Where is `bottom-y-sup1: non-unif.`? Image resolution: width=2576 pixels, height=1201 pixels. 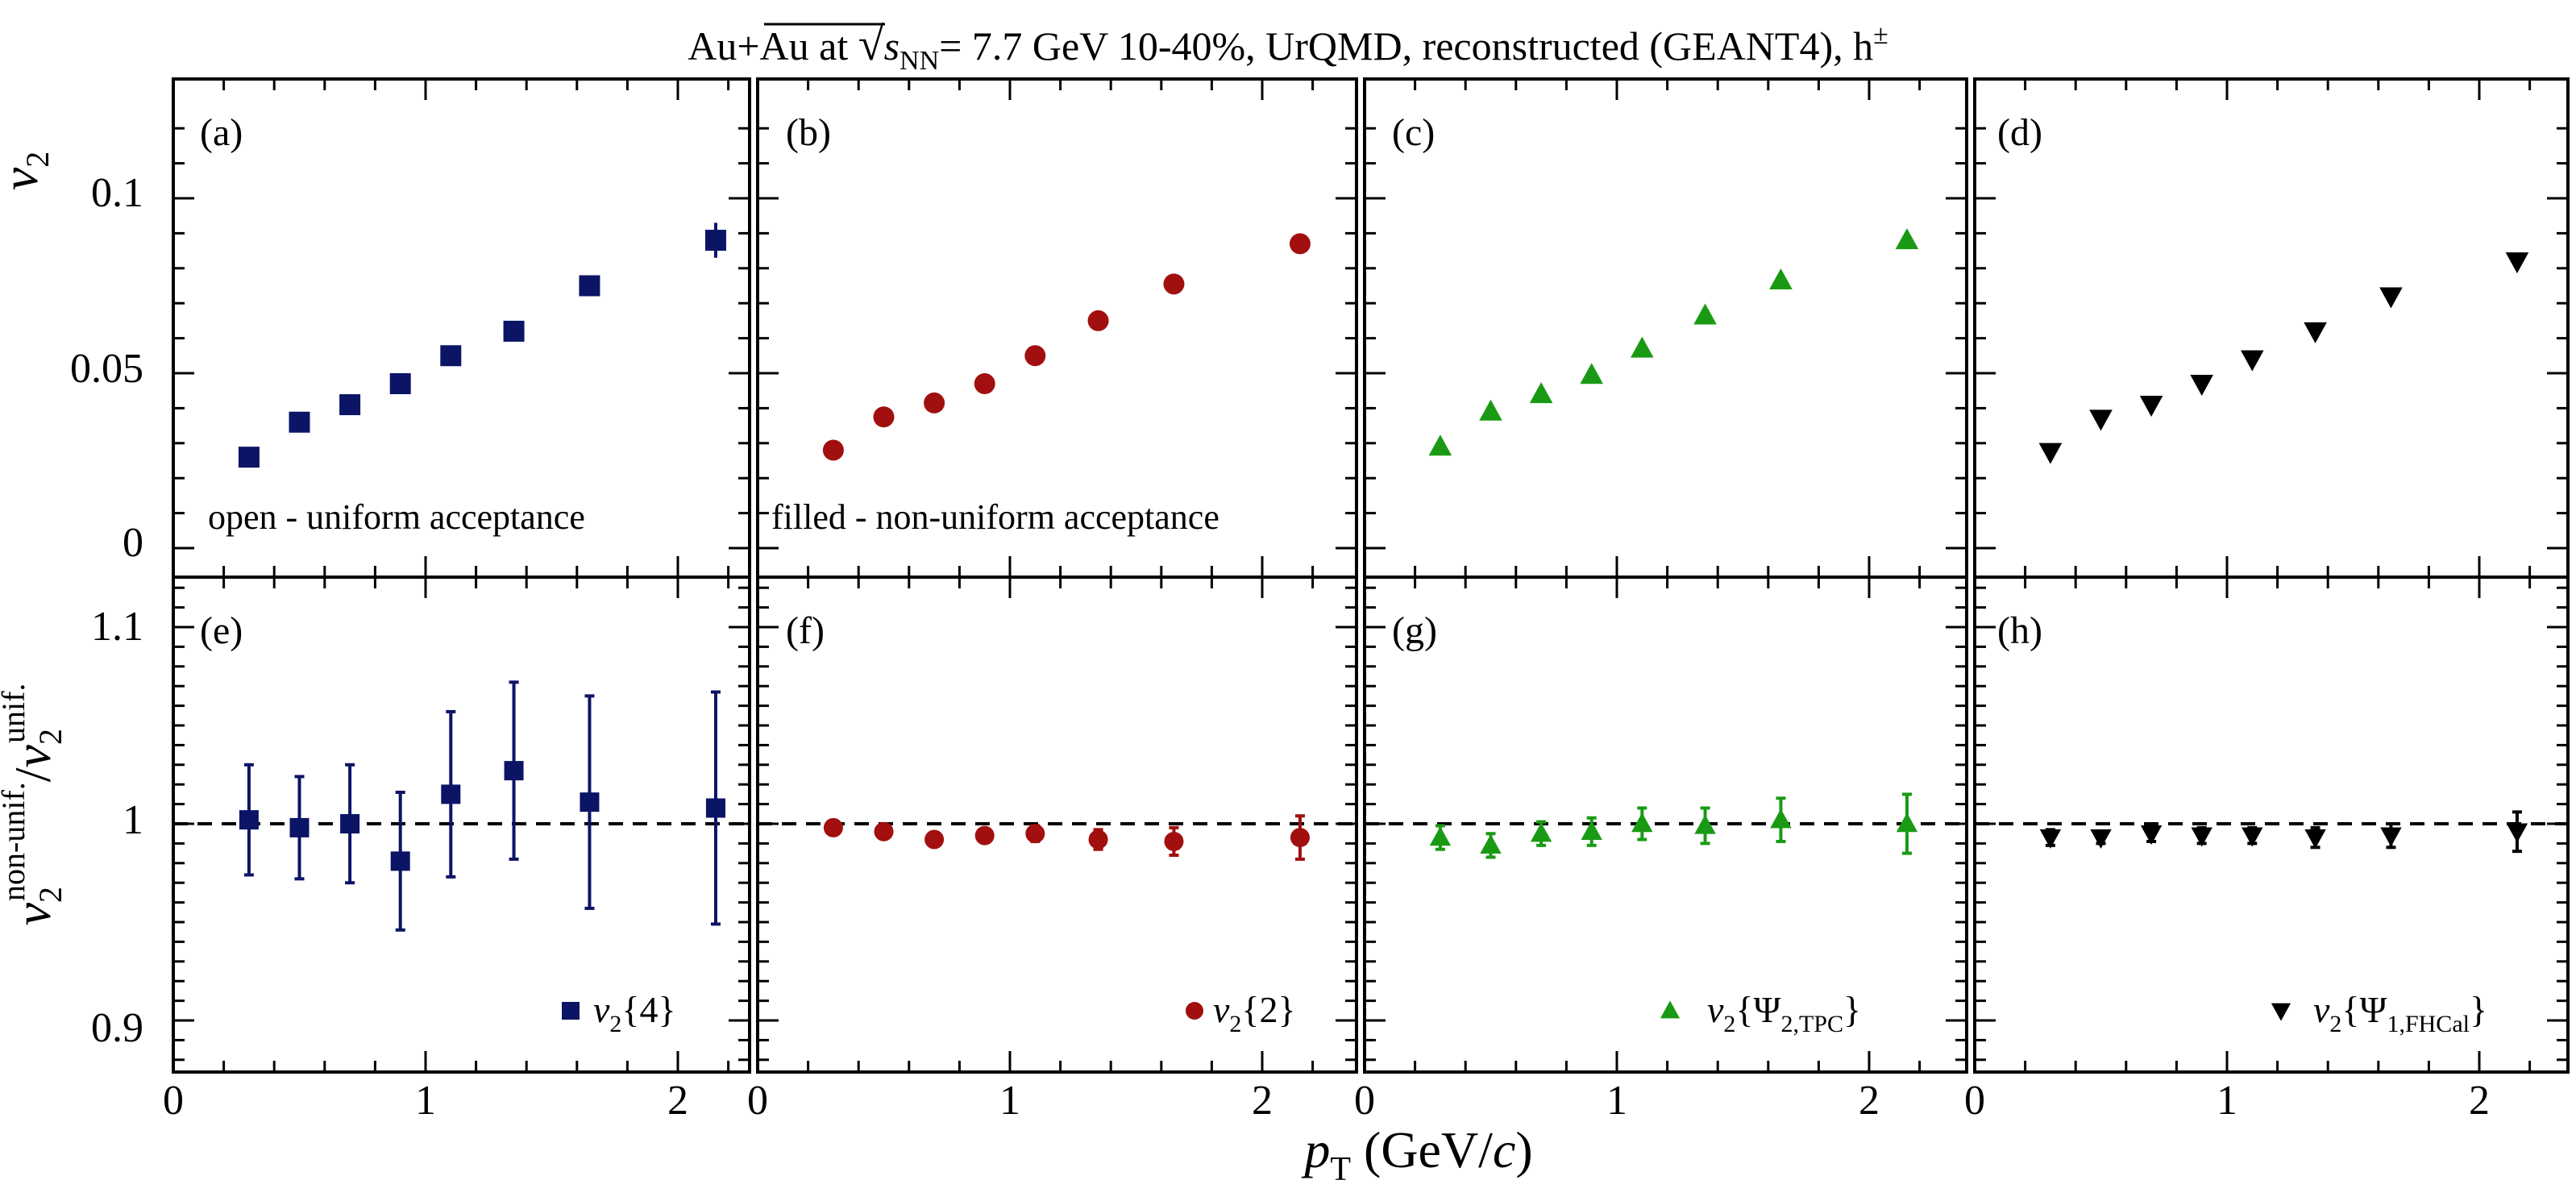
bottom-y-sup1: non-unif. is located at coordinates (15, 841).